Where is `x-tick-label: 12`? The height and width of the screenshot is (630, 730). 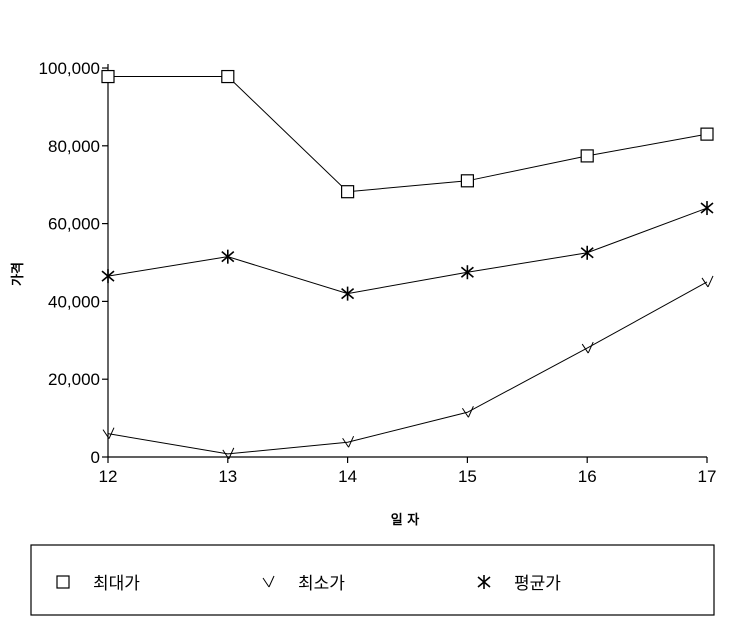
x-tick-label: 12 is located at coordinates (108, 476).